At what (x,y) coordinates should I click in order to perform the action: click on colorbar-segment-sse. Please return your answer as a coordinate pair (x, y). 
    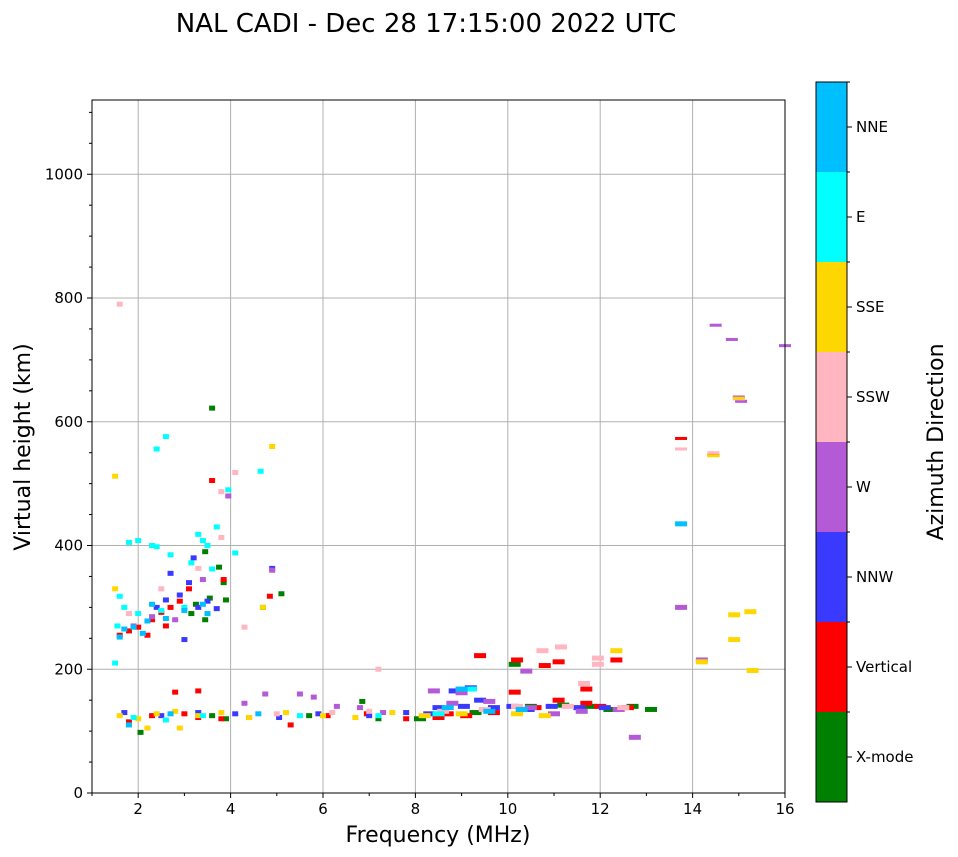
    Looking at the image, I should click on (831, 307).